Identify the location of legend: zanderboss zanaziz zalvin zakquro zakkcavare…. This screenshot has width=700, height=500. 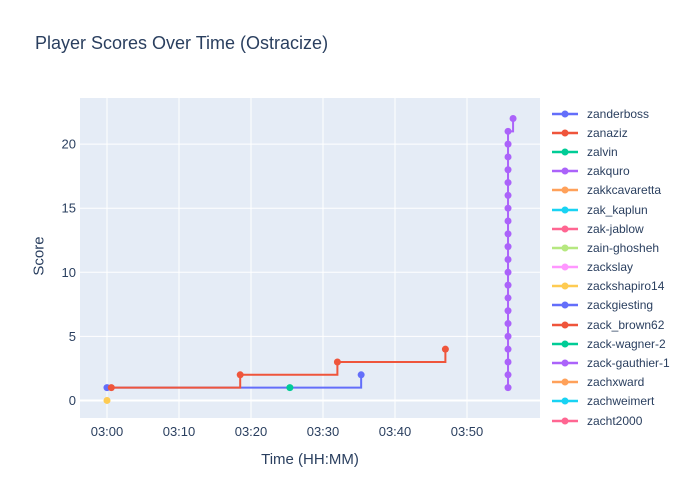
(626, 264).